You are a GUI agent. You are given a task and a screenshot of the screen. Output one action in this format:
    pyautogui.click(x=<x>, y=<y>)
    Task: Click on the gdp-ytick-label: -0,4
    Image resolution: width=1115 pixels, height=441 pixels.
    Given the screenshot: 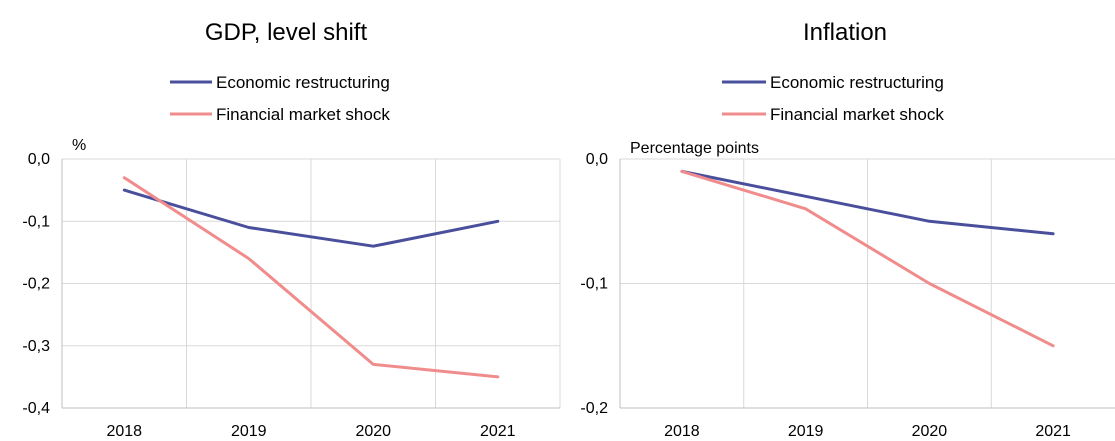 What is the action you would take?
    pyautogui.click(x=36, y=408)
    